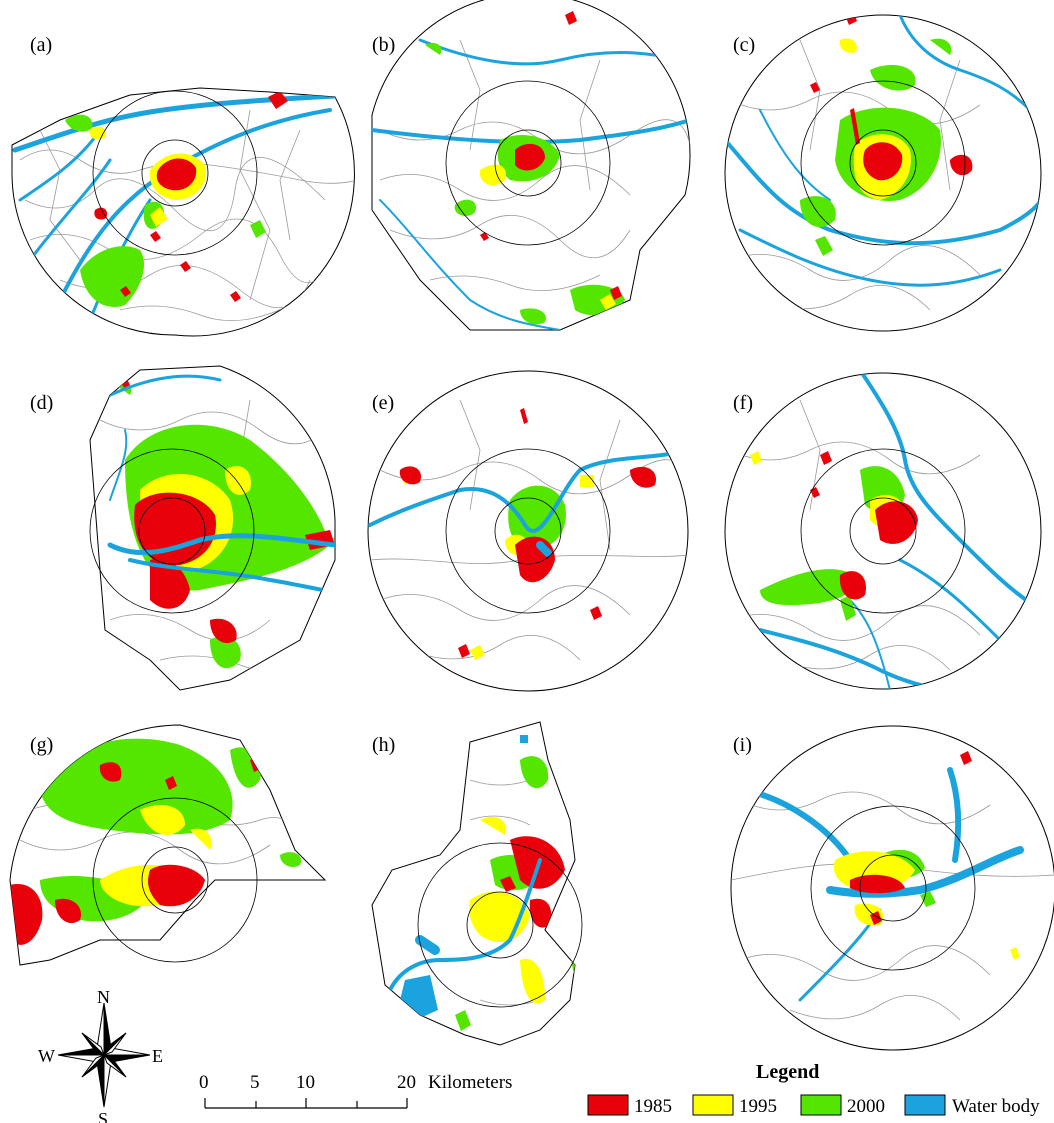  I want to click on legend-title: Legend, so click(787, 1072).